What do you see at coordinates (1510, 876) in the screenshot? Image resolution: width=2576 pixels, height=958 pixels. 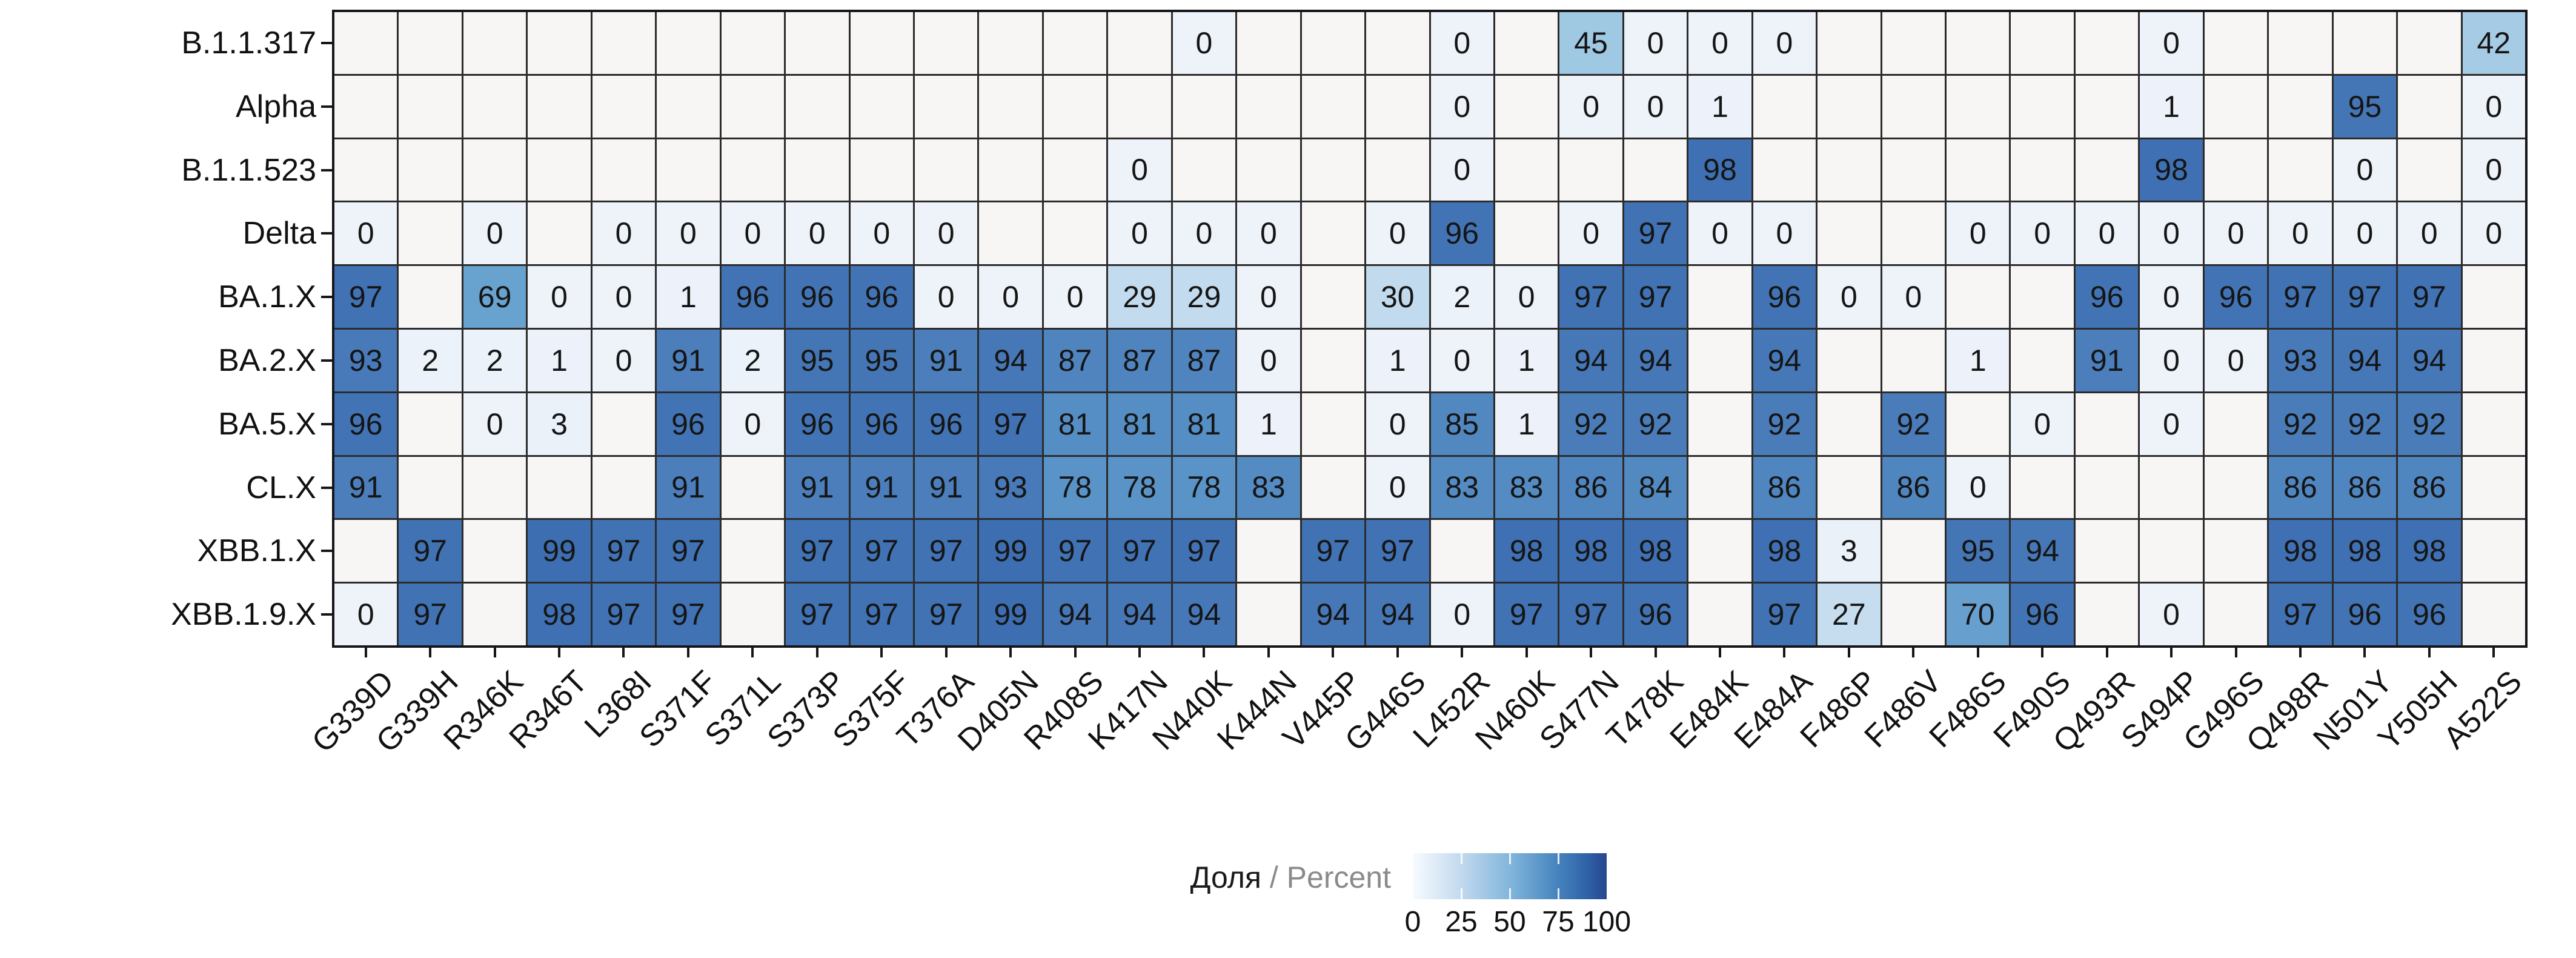 I see `legend-colorbar` at bounding box center [1510, 876].